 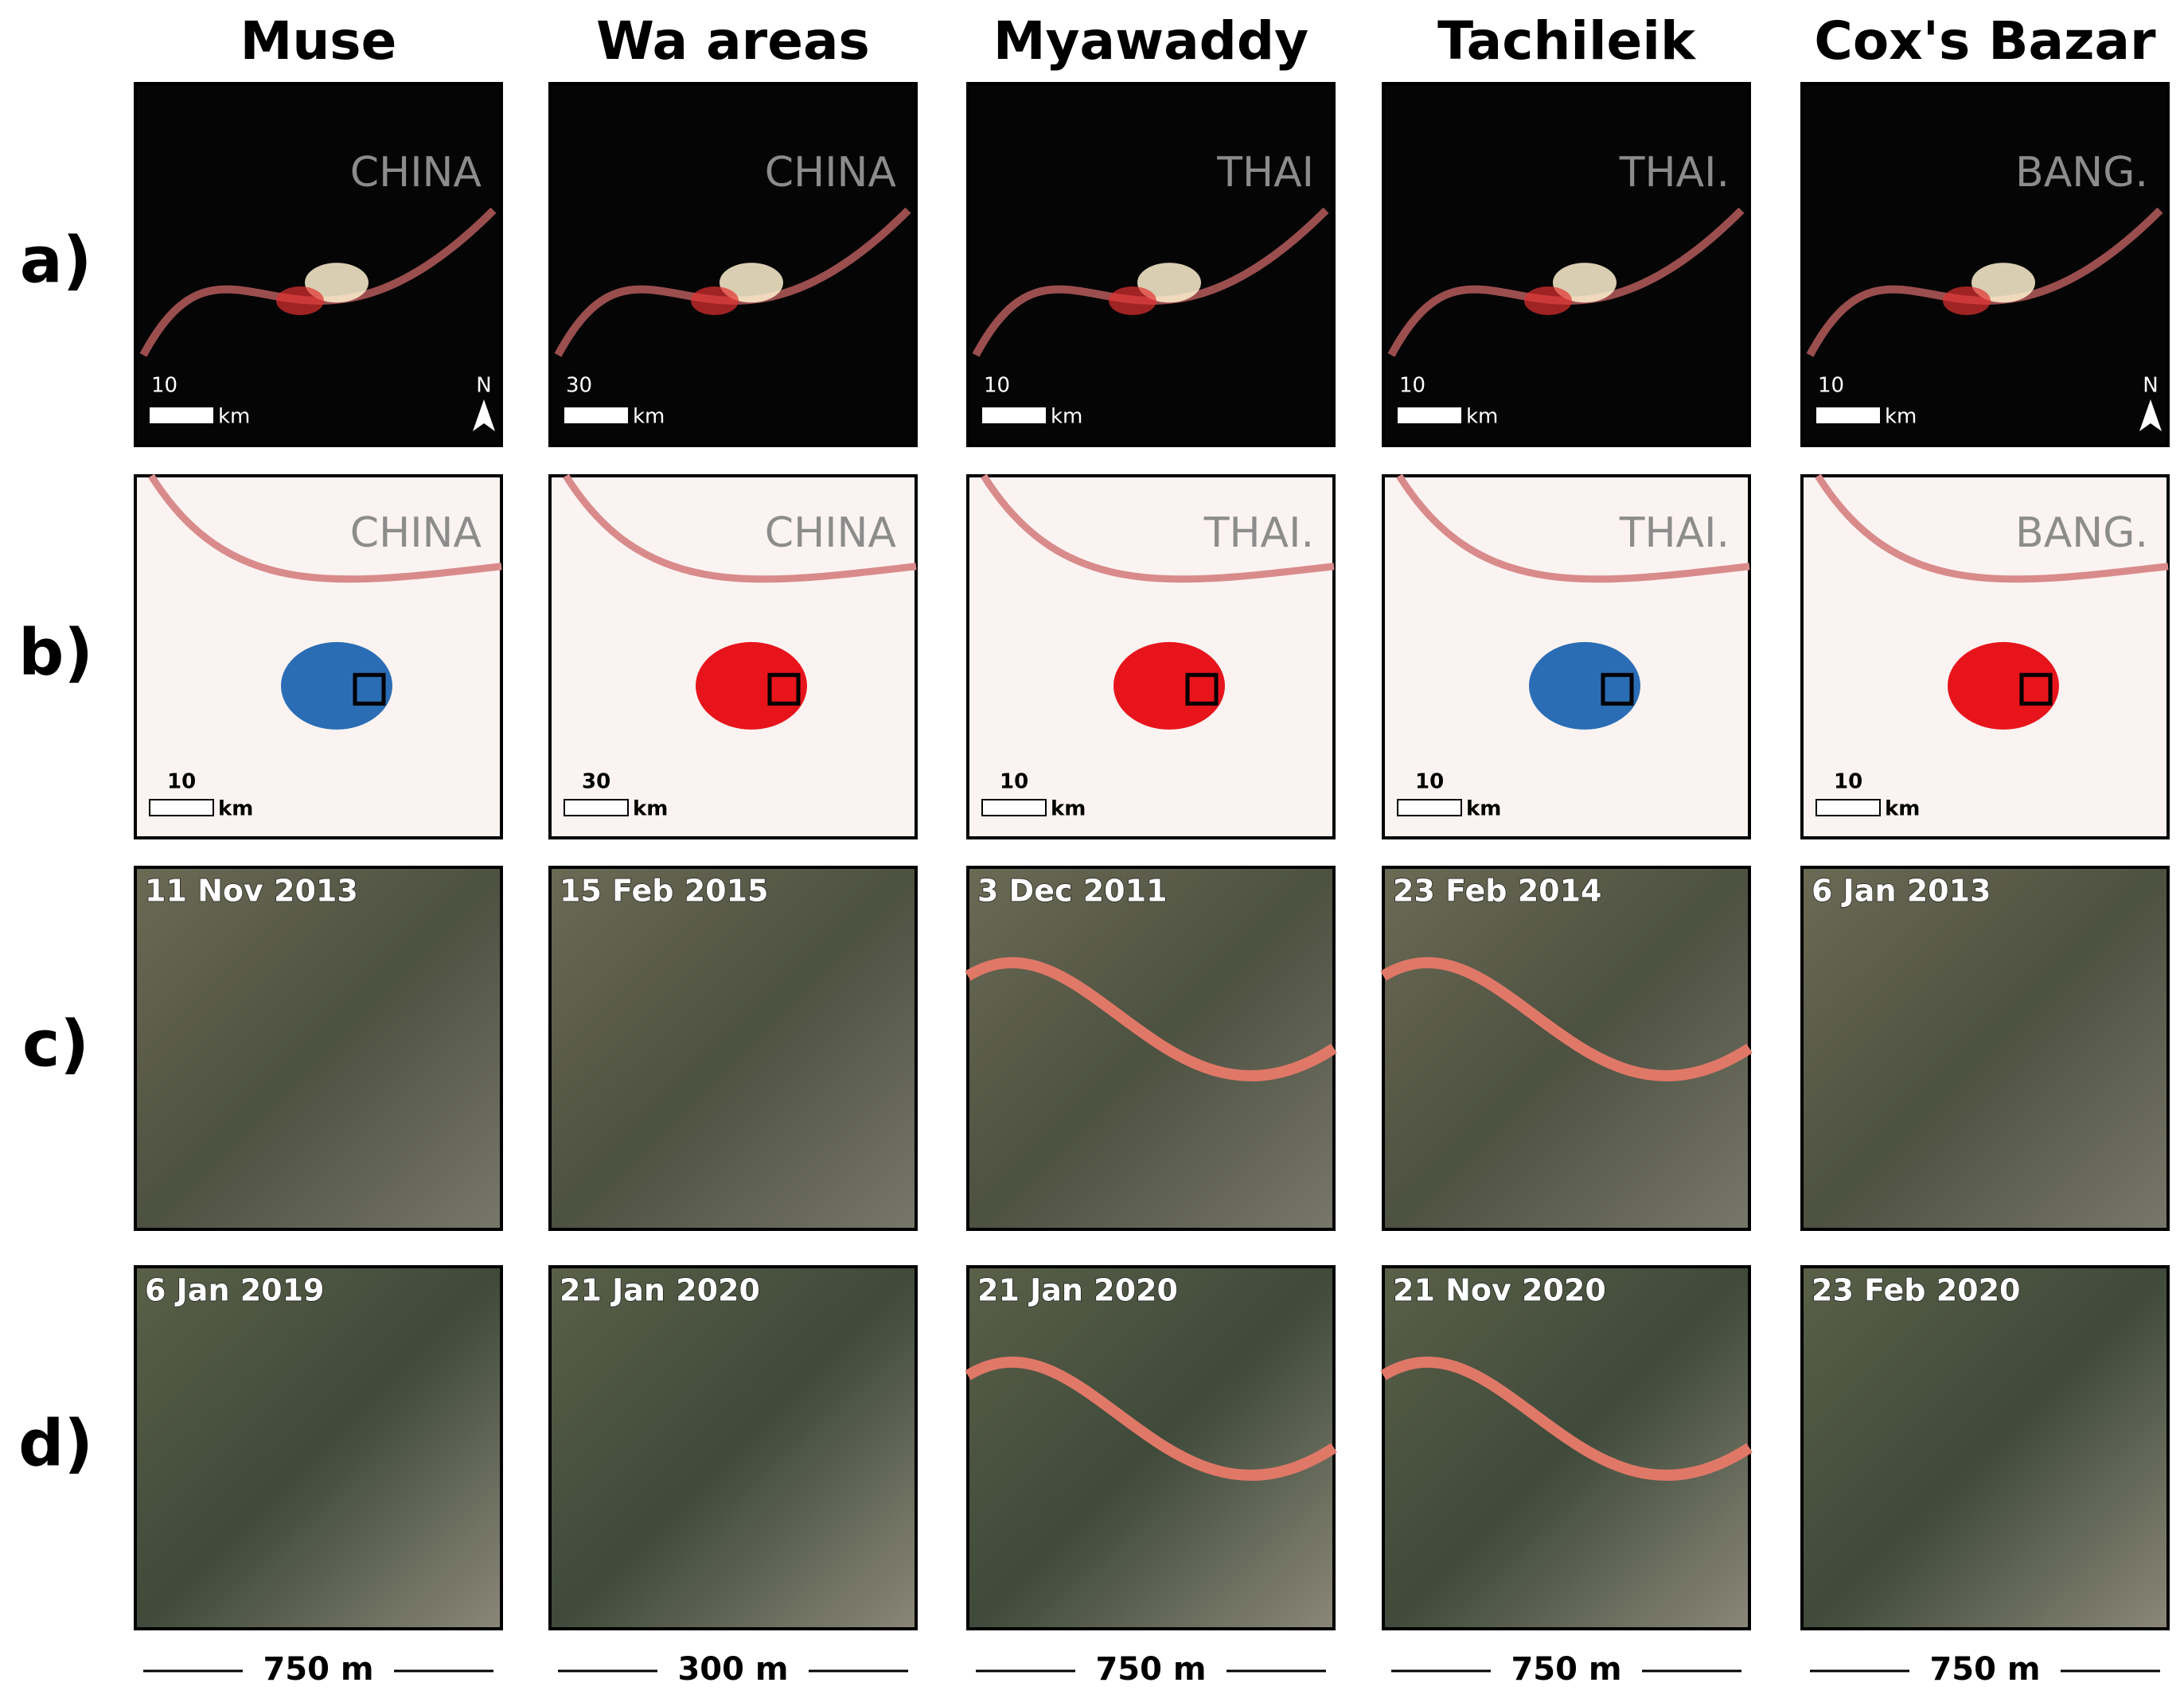 What do you see at coordinates (732, 1669) in the screenshot?
I see `scale-text: 300 m` at bounding box center [732, 1669].